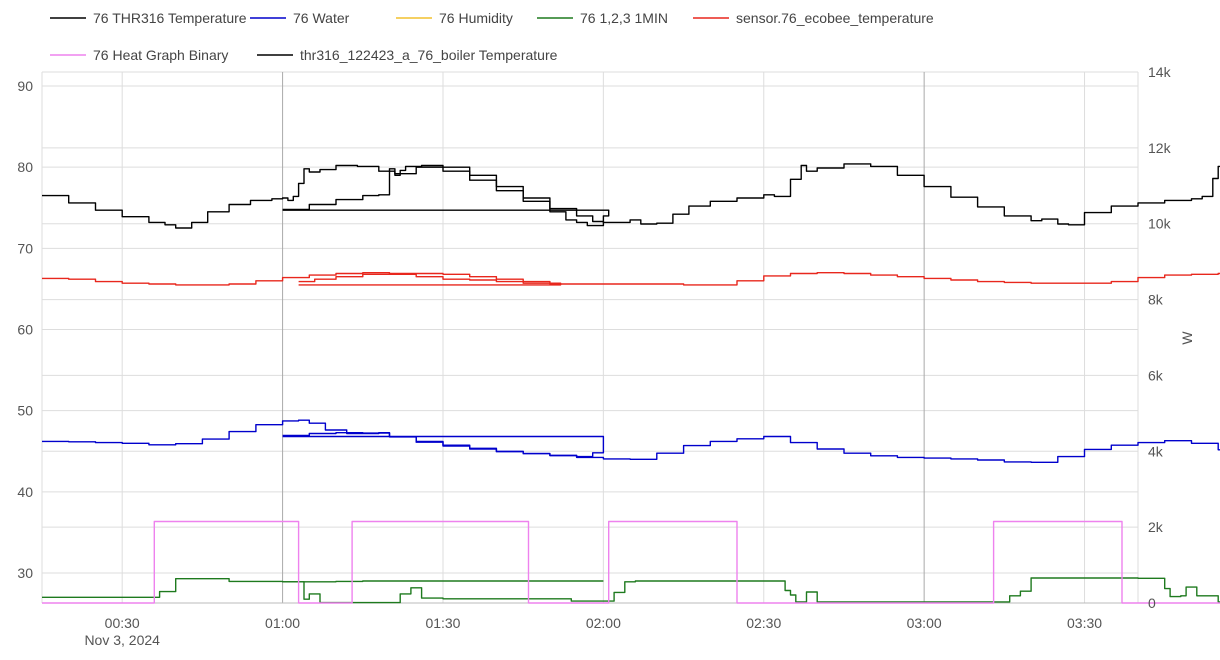 Image resolution: width=1220 pixels, height=660 pixels. Describe the element at coordinates (25, 330) in the screenshot. I see `y-tick-label-left: 60` at that location.